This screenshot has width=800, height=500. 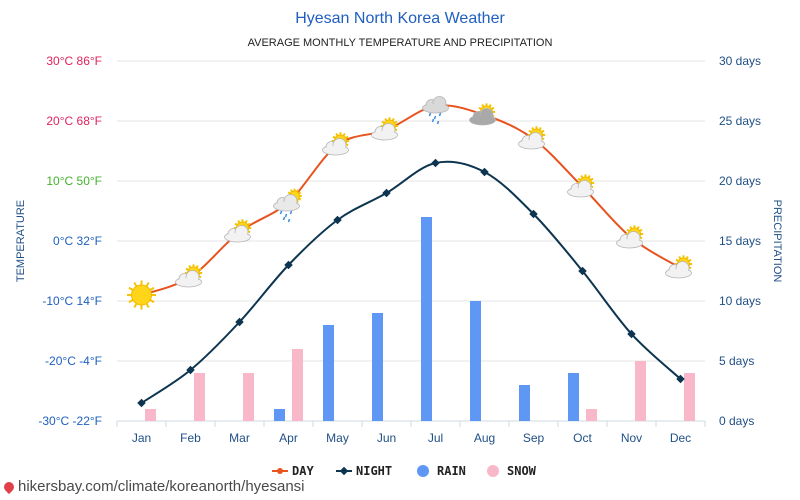 What do you see at coordinates (740, 121) in the screenshot?
I see `right-tick-label: 25 days` at bounding box center [740, 121].